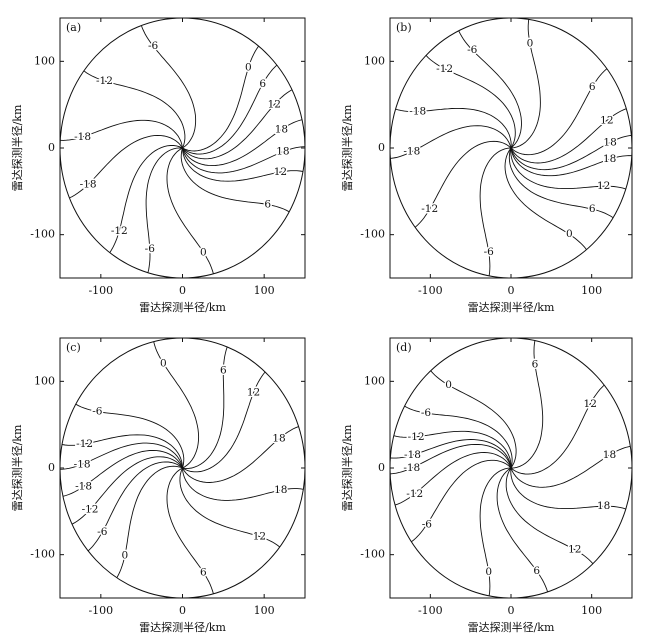 This screenshot has height=643, width=653. I want to click on panel-tag: (c), so click(73, 347).